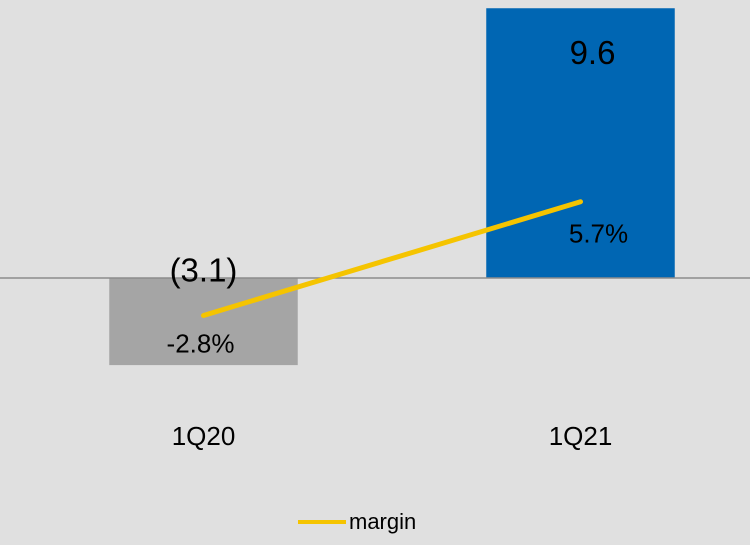 Image resolution: width=750 pixels, height=545 pixels. What do you see at coordinates (598, 234) in the screenshot?
I see `line-value-label: 5.7%` at bounding box center [598, 234].